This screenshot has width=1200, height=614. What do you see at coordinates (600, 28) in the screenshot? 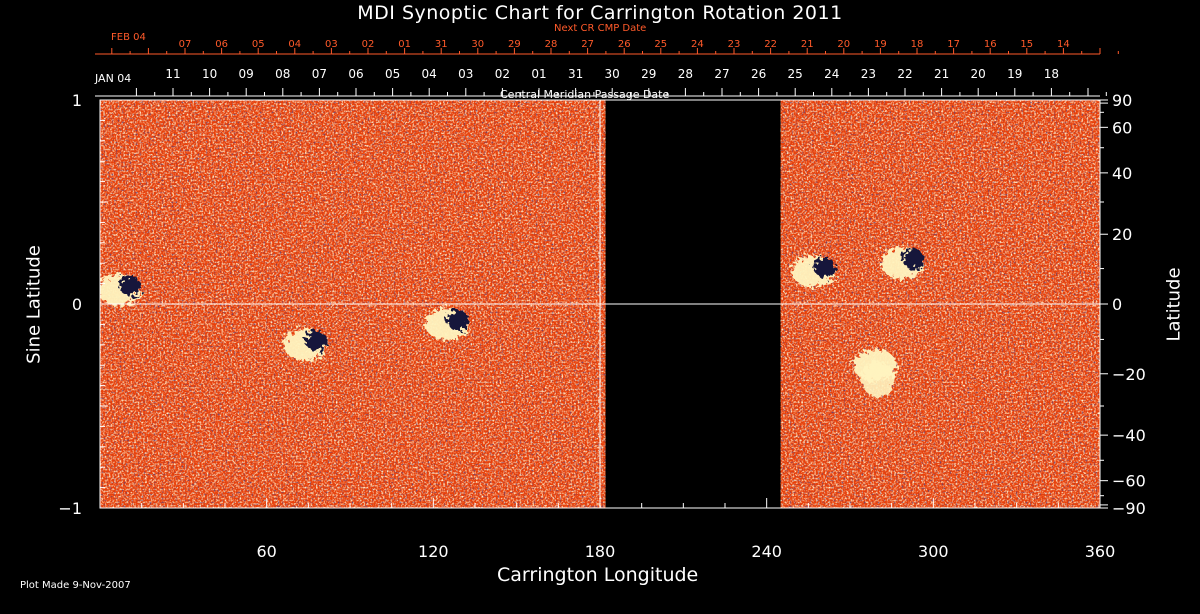
I see `next-cr-title: Next CR CMP Date` at bounding box center [600, 28].